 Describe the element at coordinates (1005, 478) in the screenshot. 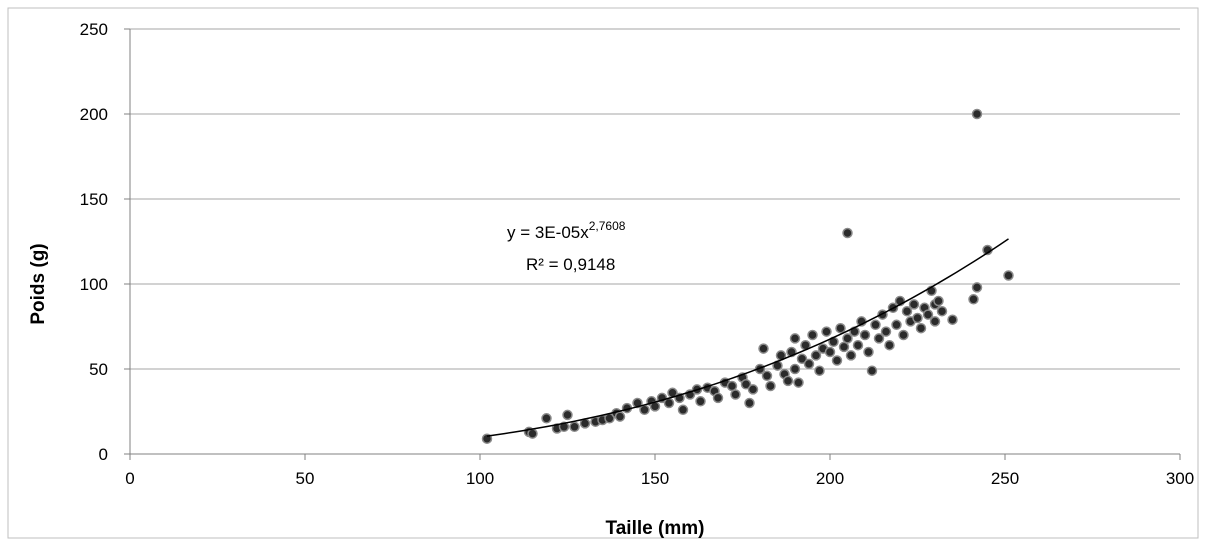

I see `x-tick-label-250: 250` at that location.